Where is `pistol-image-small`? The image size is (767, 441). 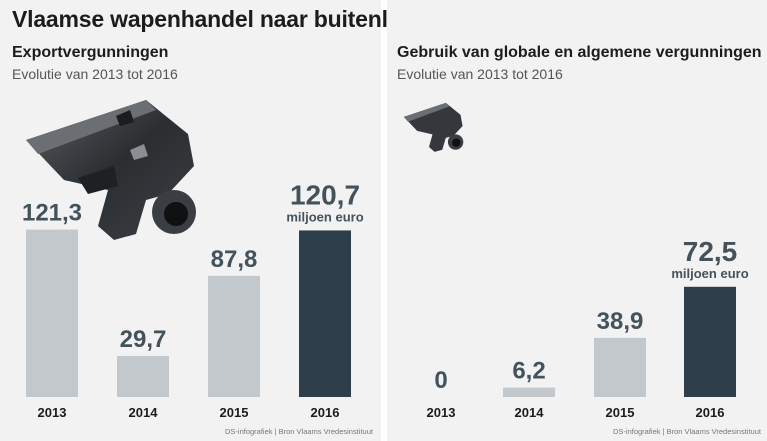 pistol-image-small is located at coordinates (433, 127).